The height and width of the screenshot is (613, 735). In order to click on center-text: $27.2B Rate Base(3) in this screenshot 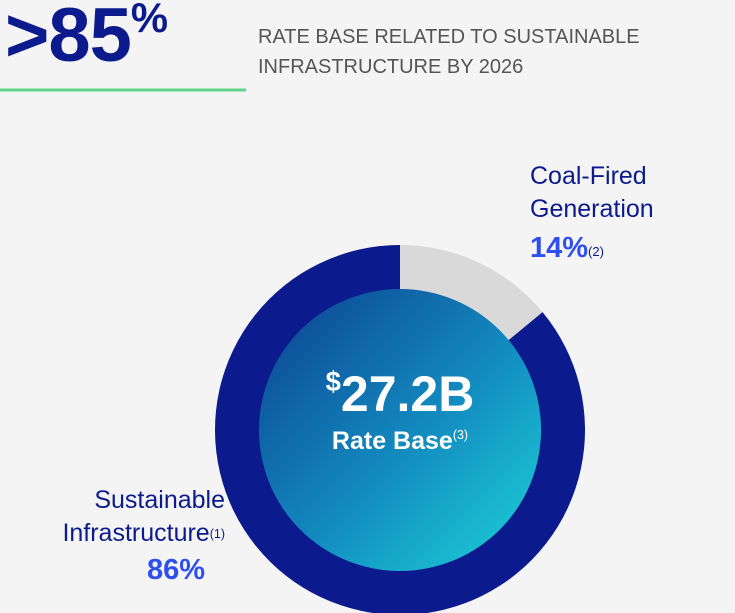, I will do `click(400, 410)`.